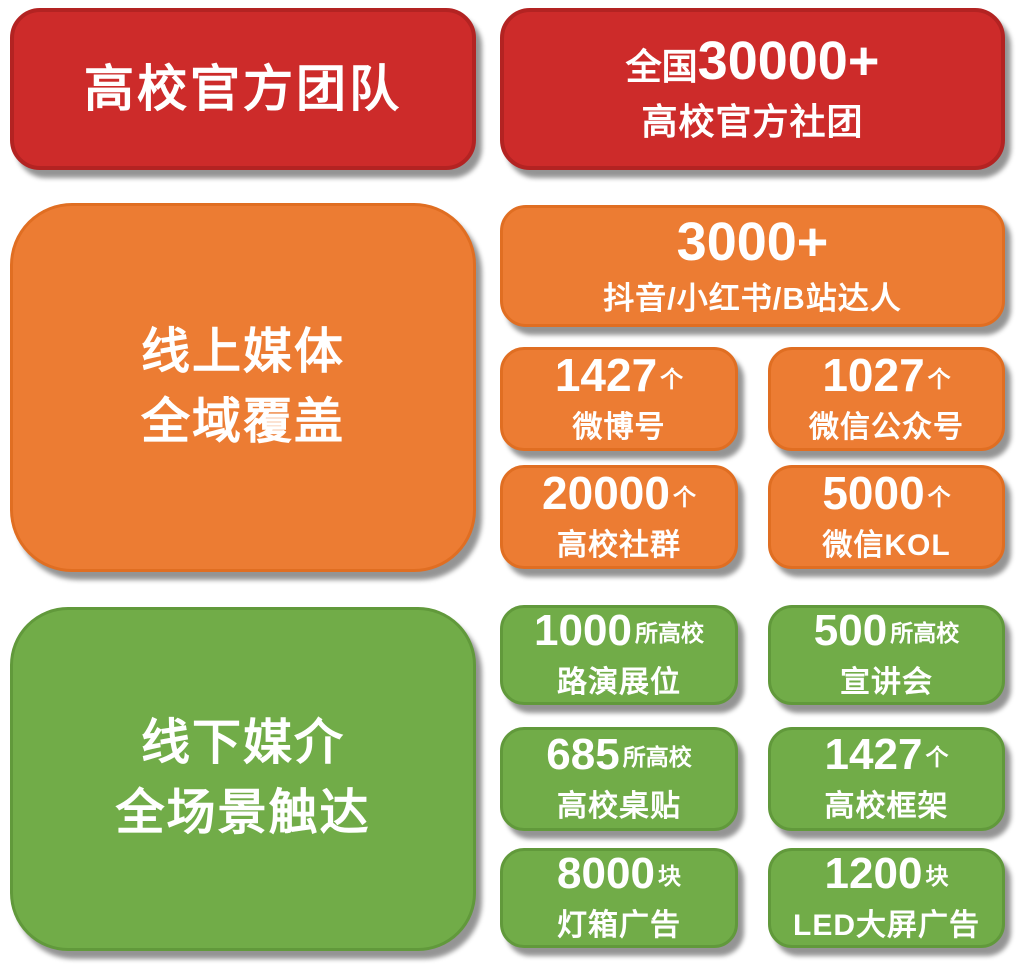 The height and width of the screenshot is (970, 1025). I want to click on info-sessions-number-line: 500 所高校, so click(886, 631).